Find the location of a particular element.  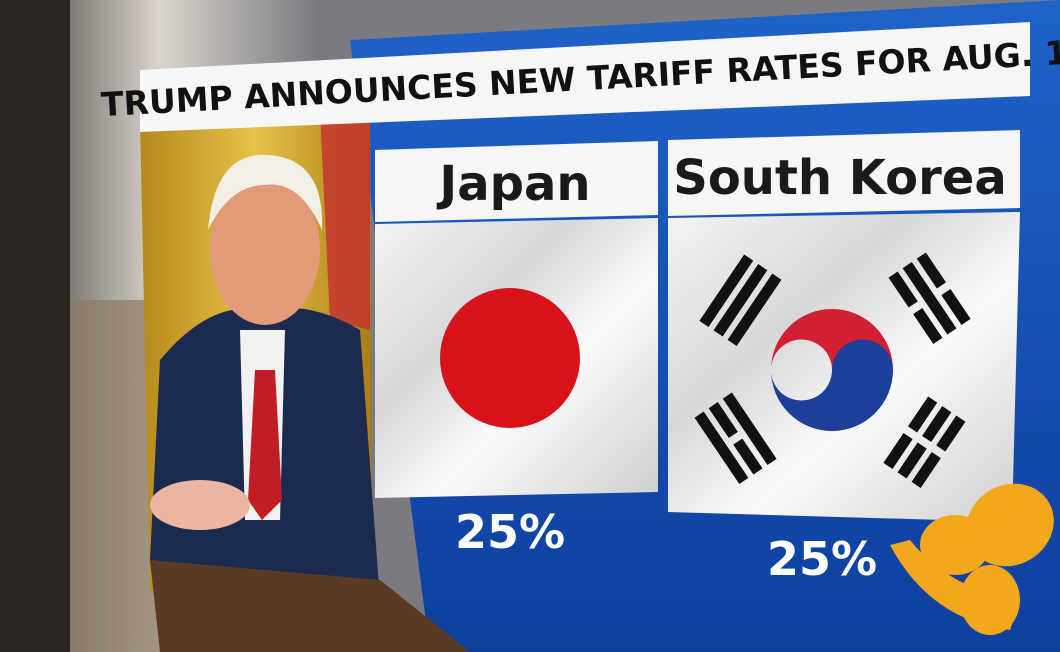

channel-logo is located at coordinates (972, 559).